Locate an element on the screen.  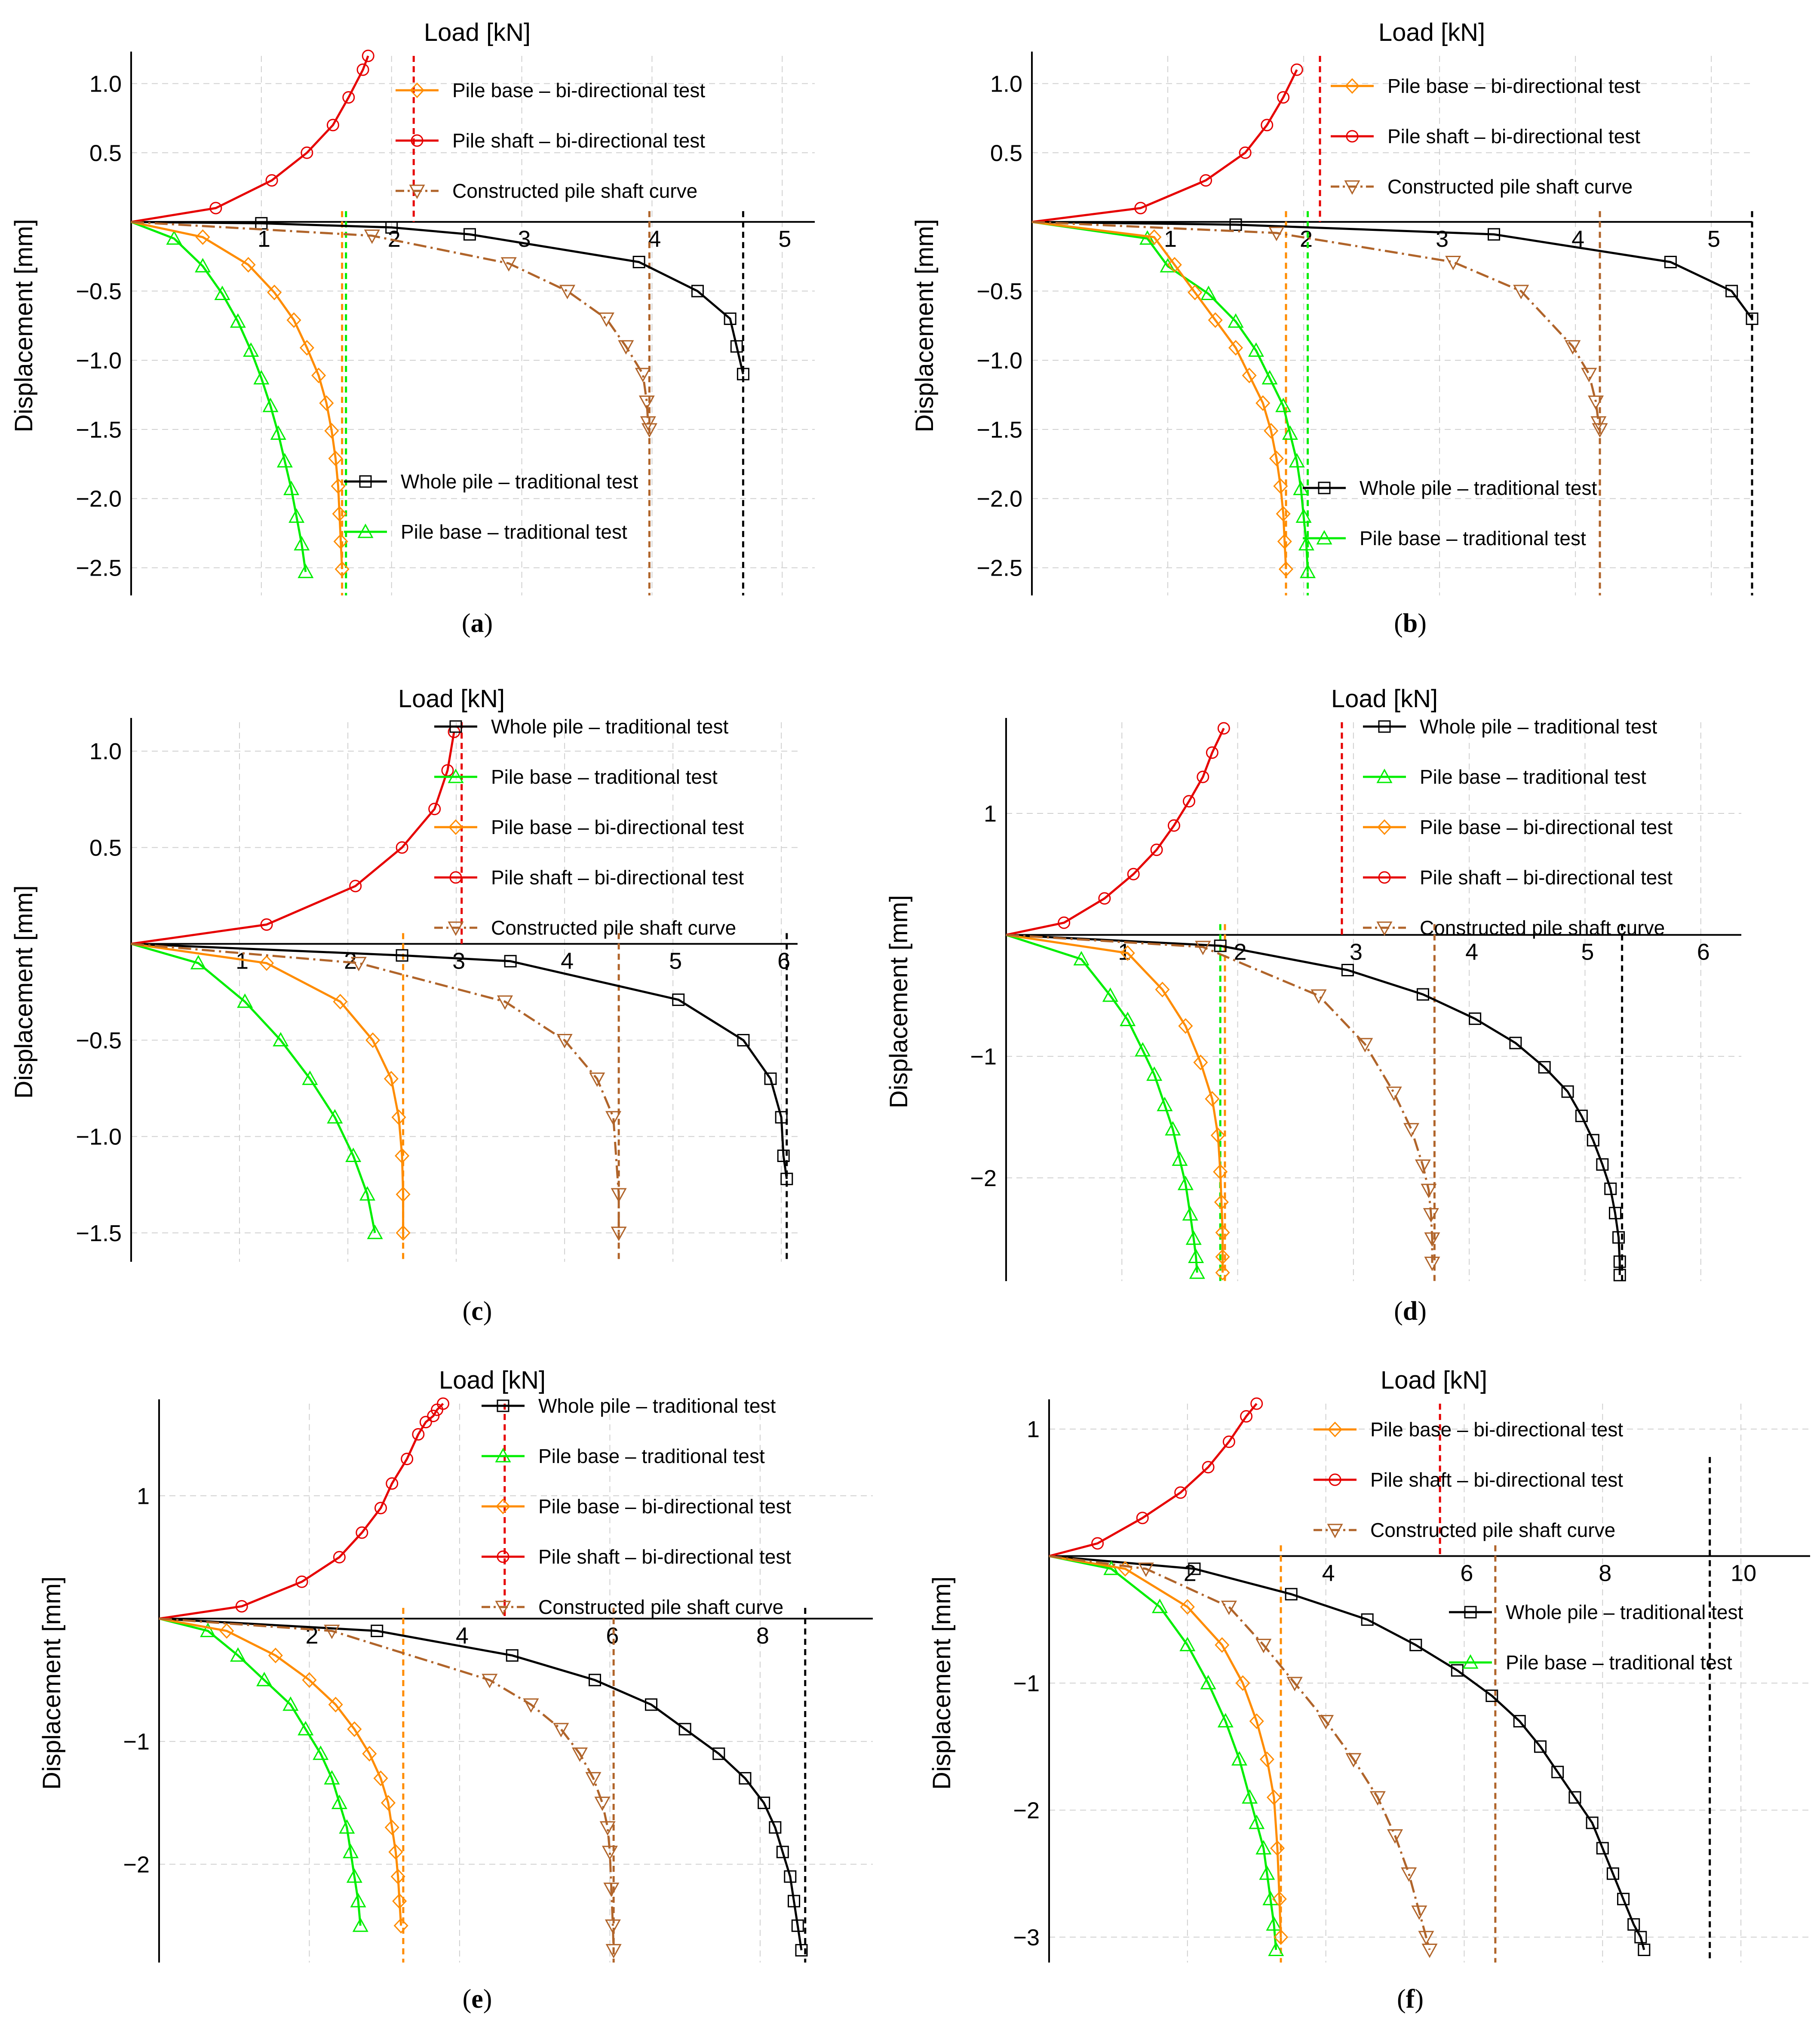
series-line-shaft_bi is located at coordinates (1115, 832).